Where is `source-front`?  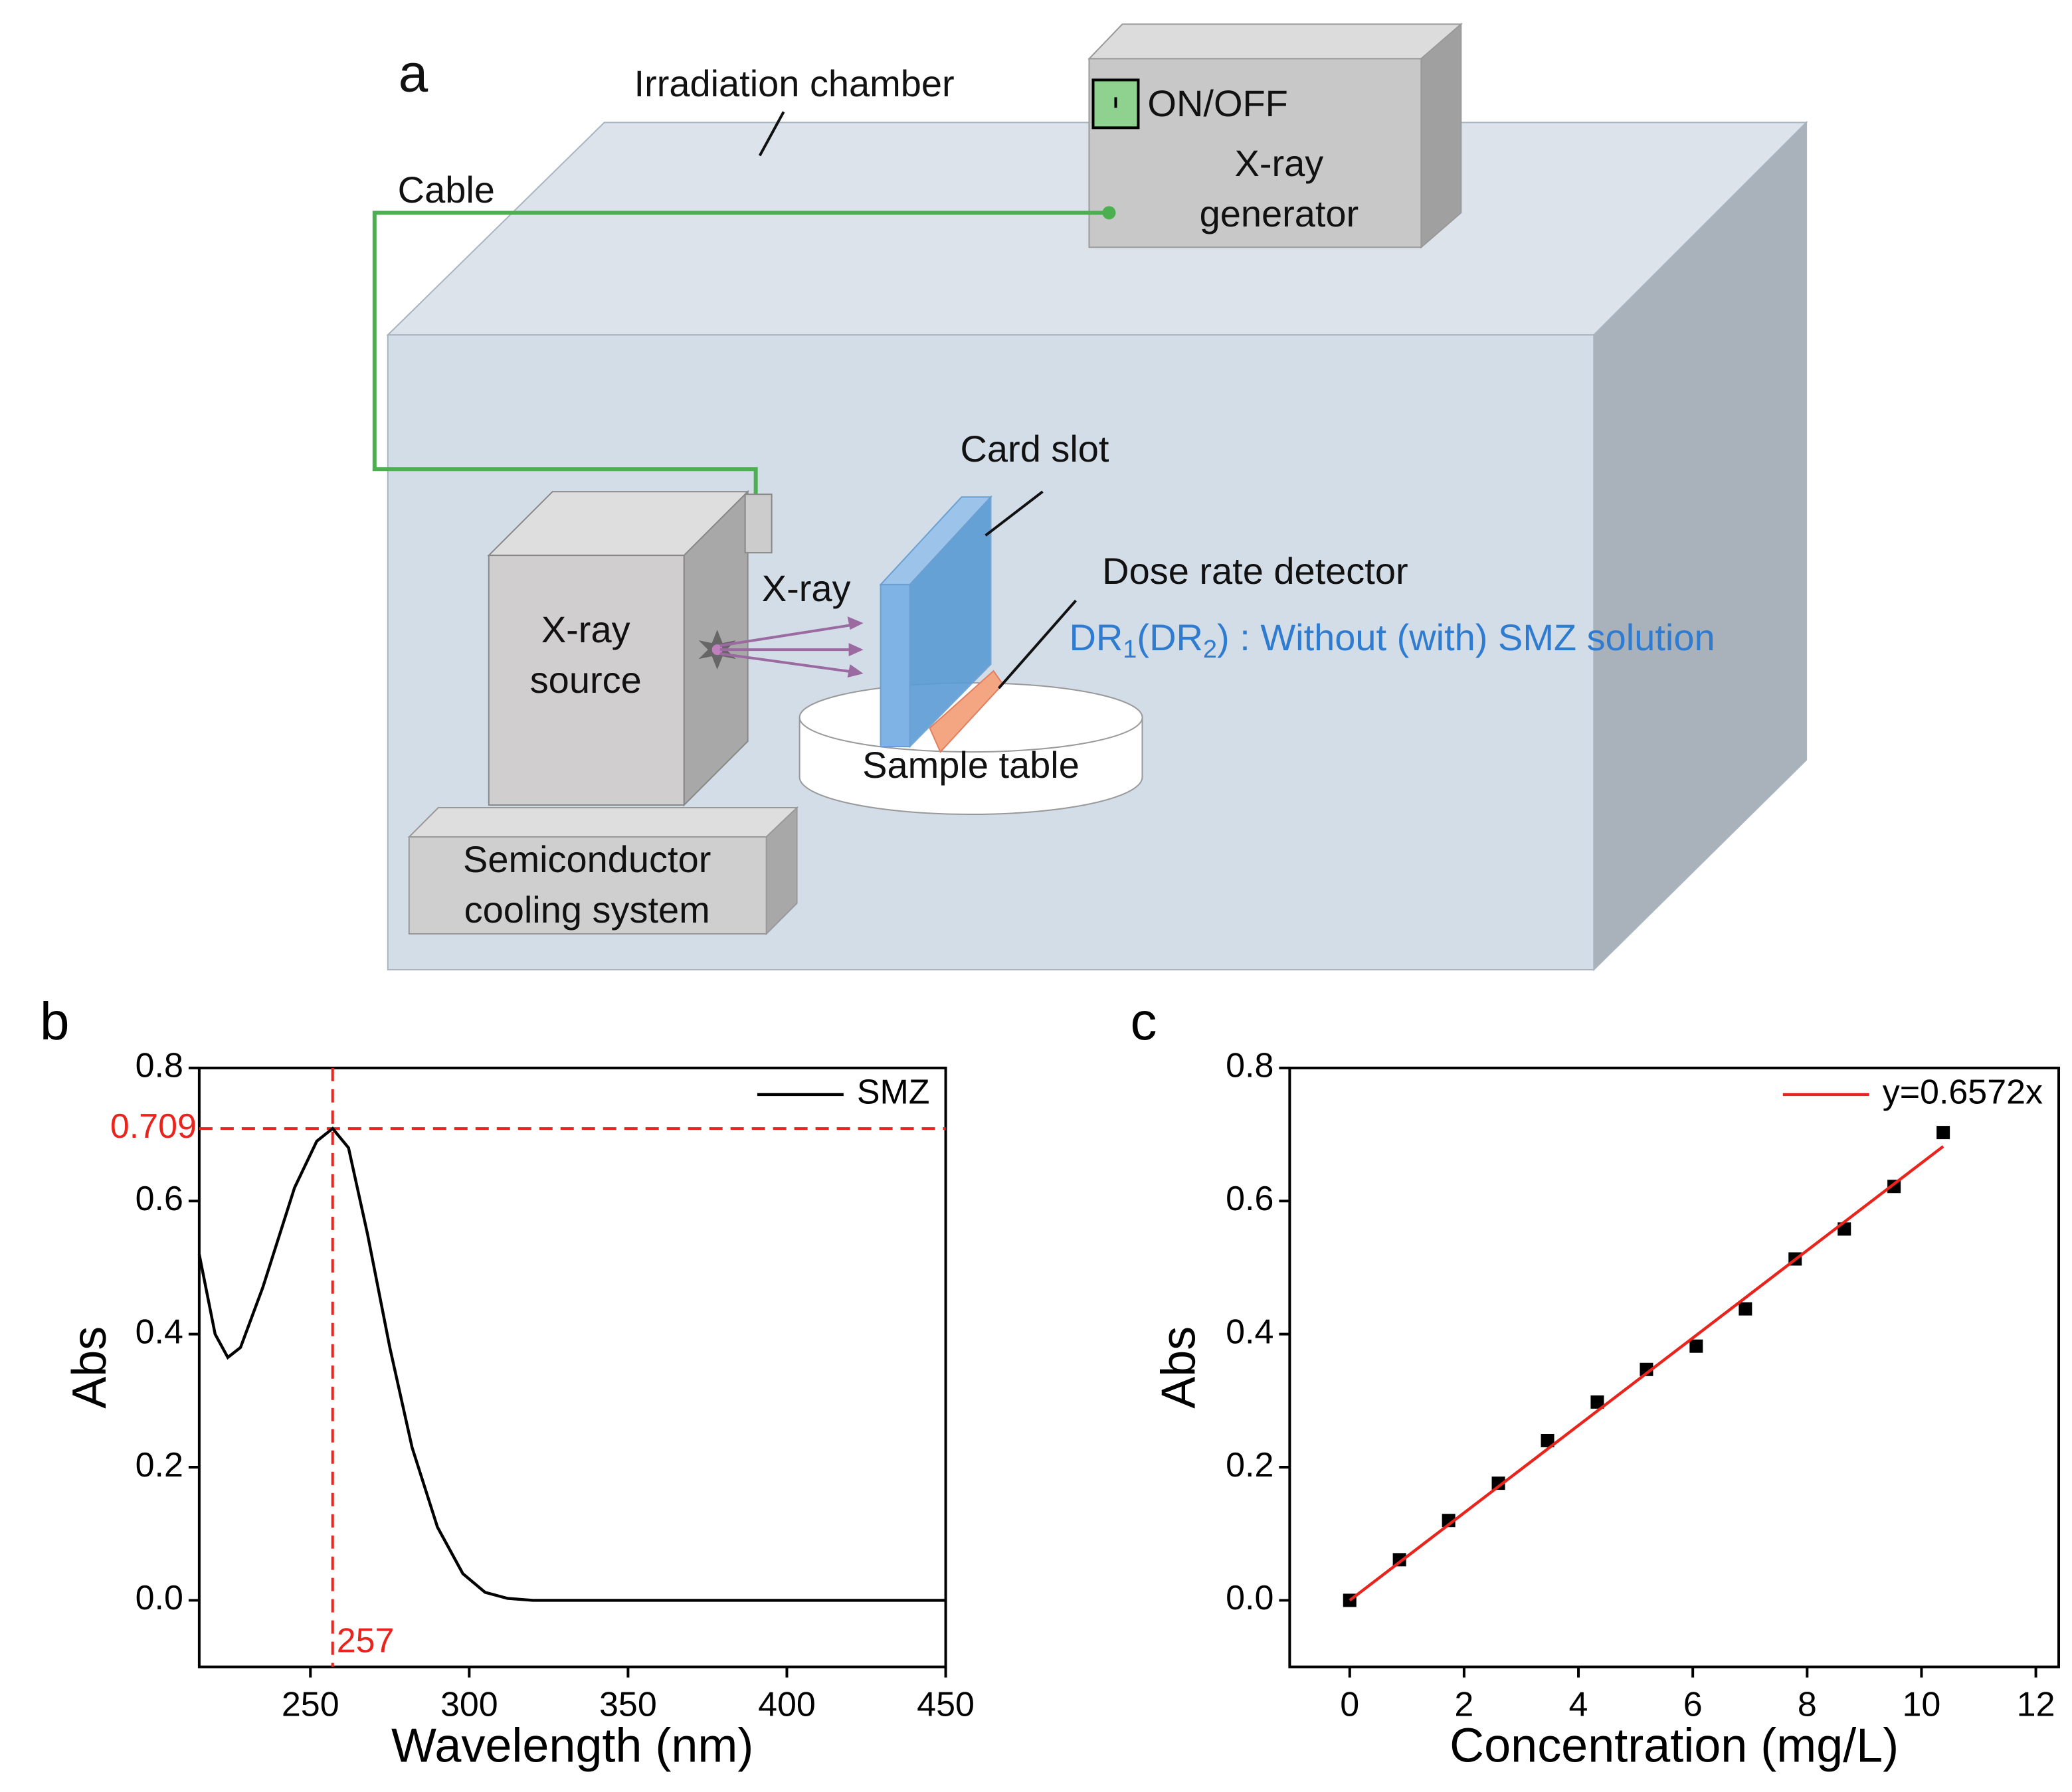
source-front is located at coordinates (586, 680).